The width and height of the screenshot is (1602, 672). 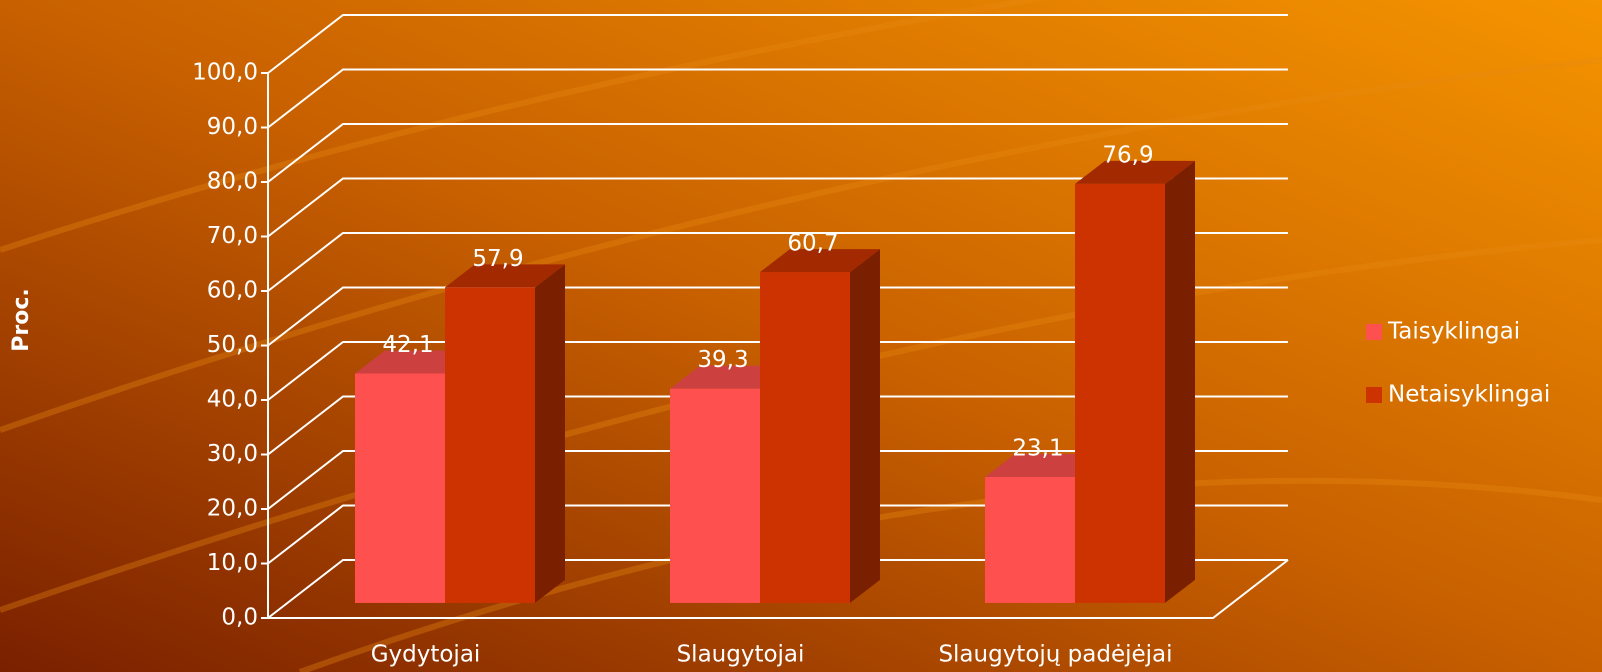 I want to click on y-tick-label: 70,0, so click(x=232, y=236).